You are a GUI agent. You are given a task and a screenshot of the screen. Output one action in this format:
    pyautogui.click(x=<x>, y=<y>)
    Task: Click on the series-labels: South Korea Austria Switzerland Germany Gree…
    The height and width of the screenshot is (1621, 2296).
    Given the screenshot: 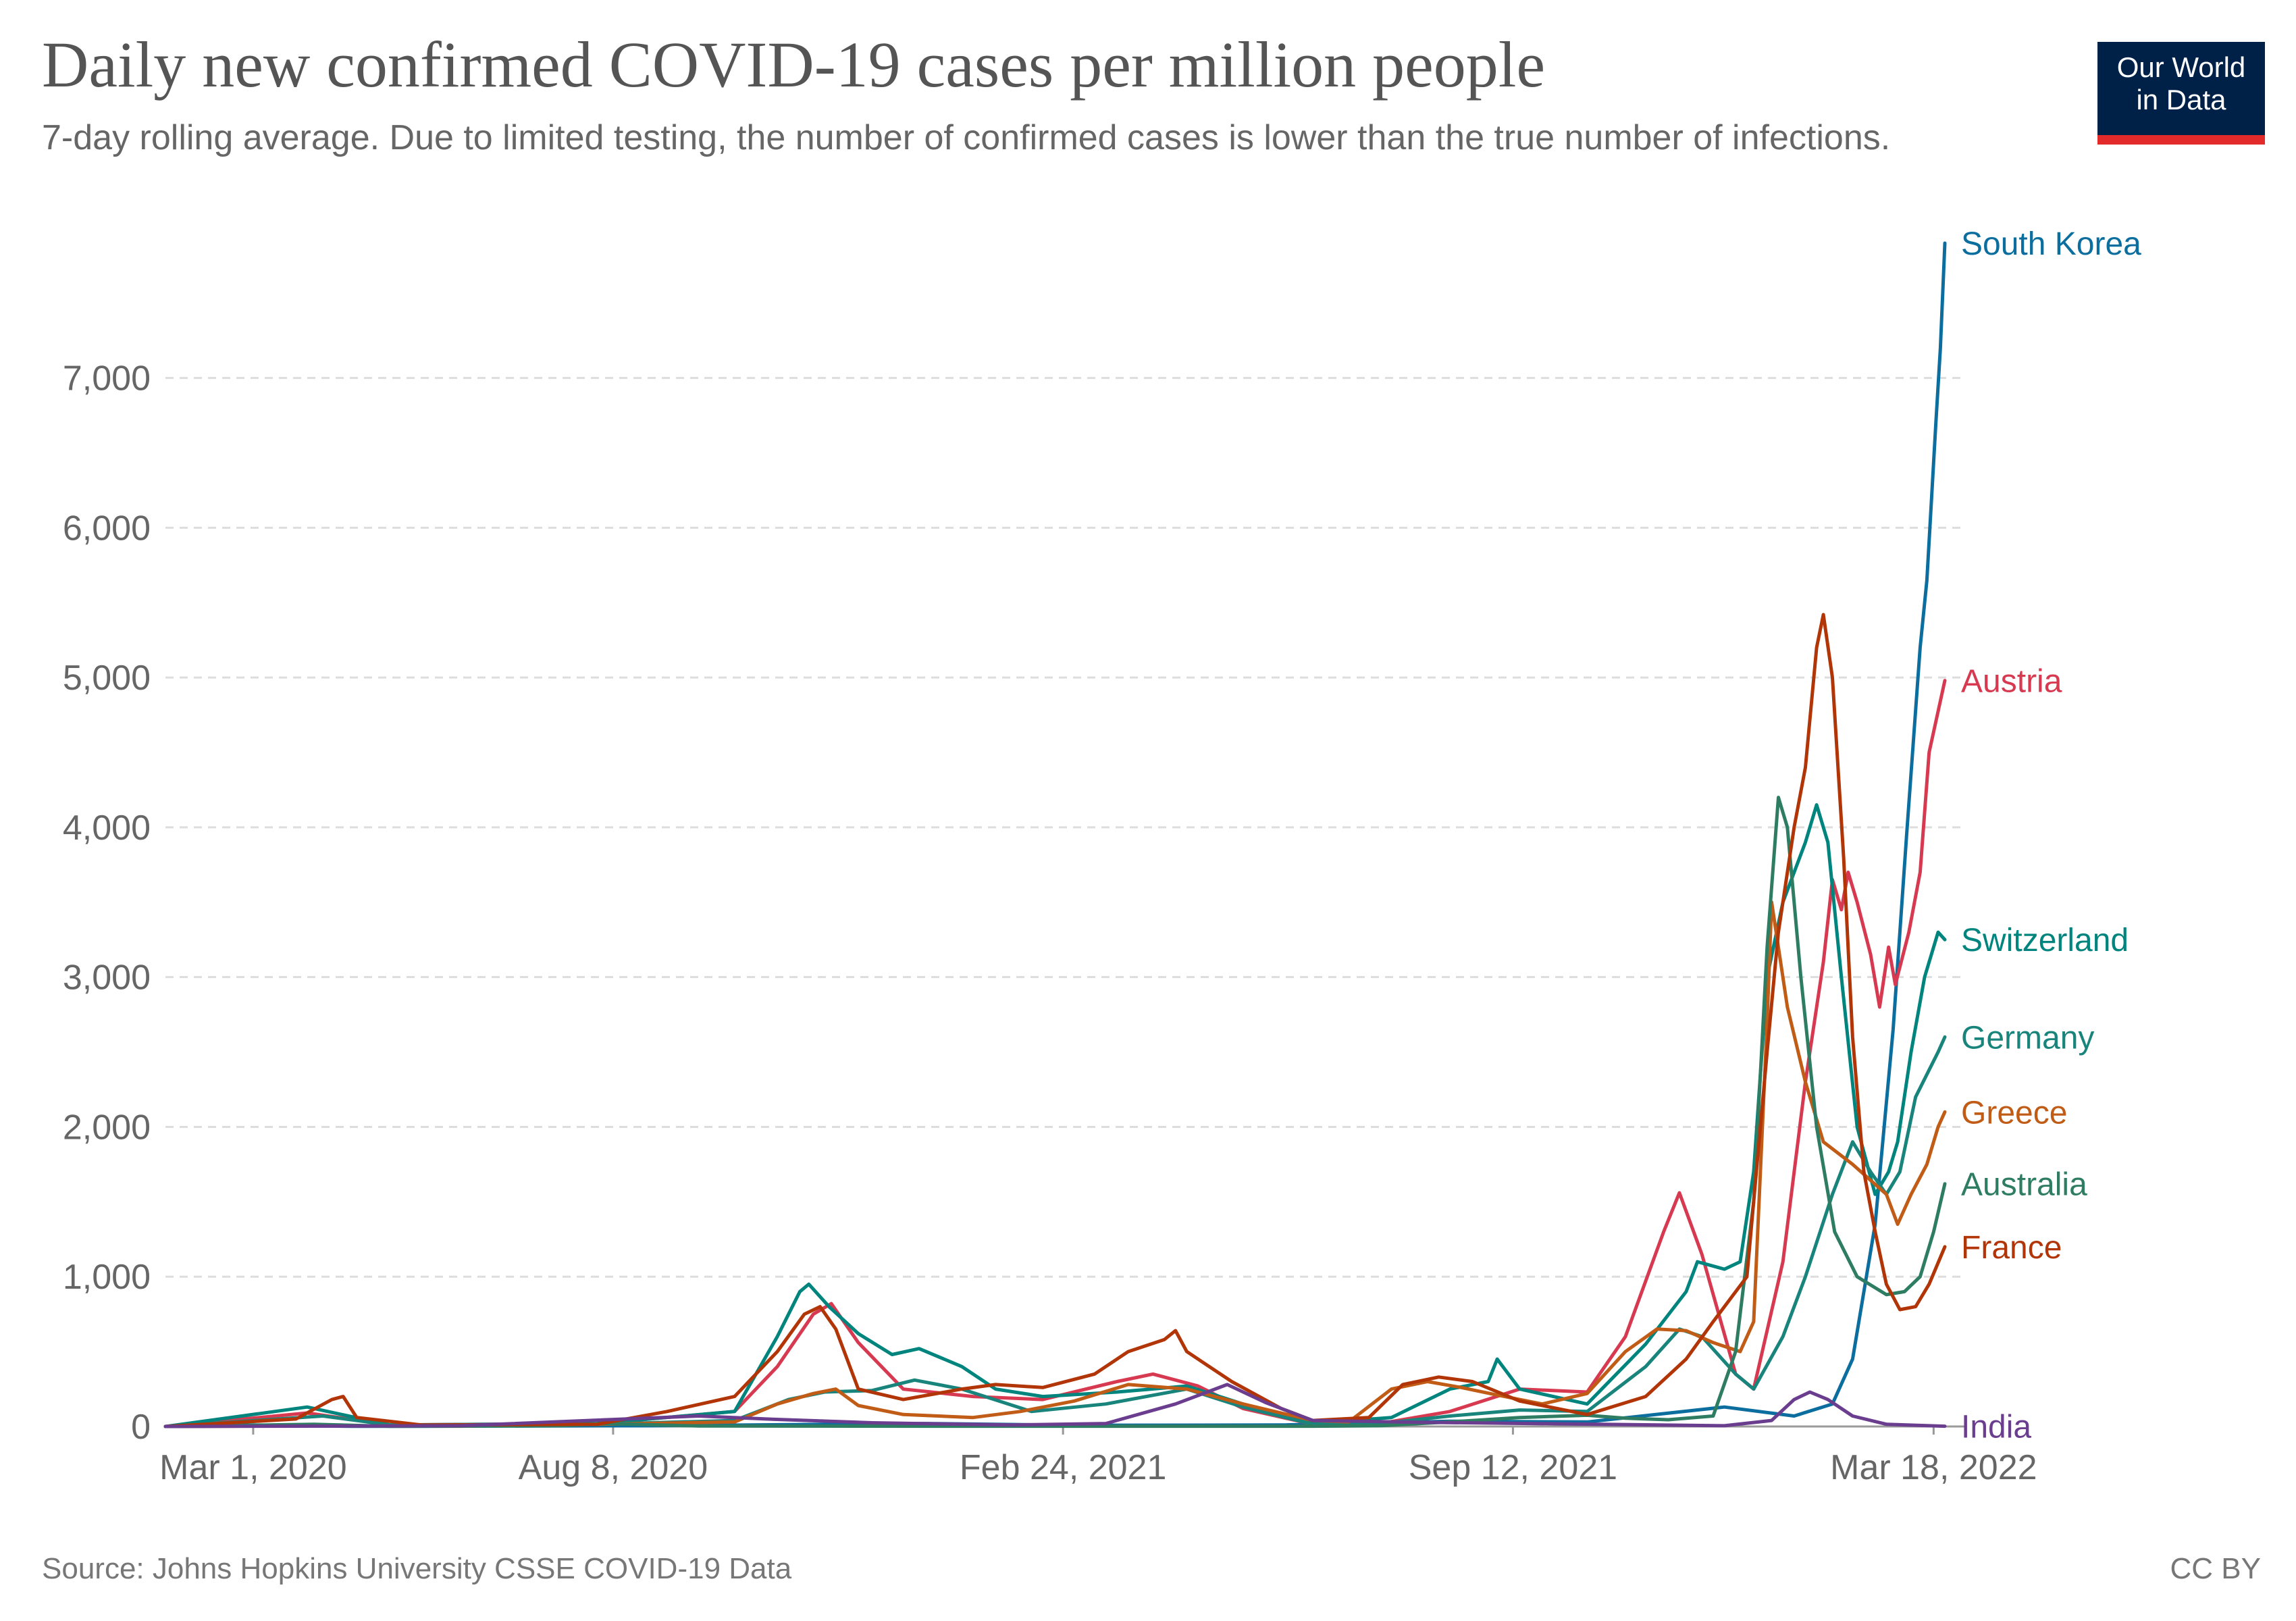 What is the action you would take?
    pyautogui.click(x=2051, y=835)
    